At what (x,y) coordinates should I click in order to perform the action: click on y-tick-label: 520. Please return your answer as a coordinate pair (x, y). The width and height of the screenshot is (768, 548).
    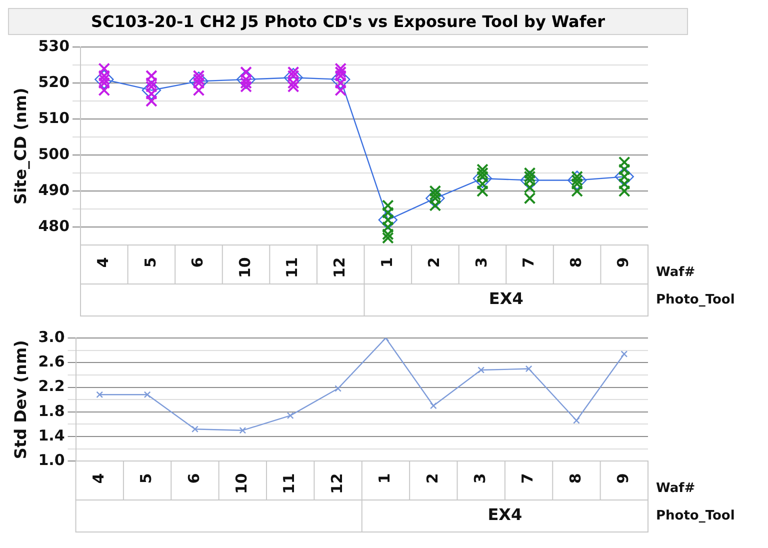
    Looking at the image, I should click on (54, 81).